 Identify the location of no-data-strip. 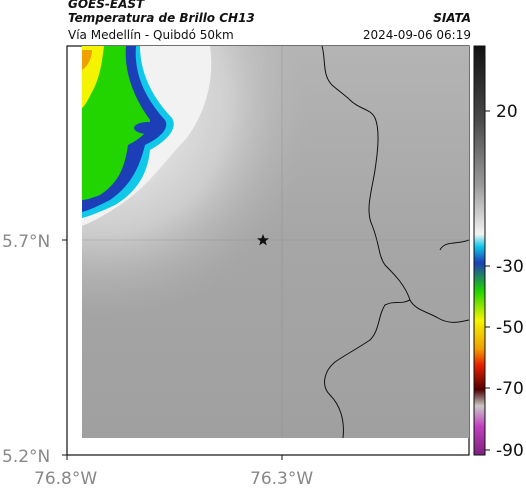
(268, 446).